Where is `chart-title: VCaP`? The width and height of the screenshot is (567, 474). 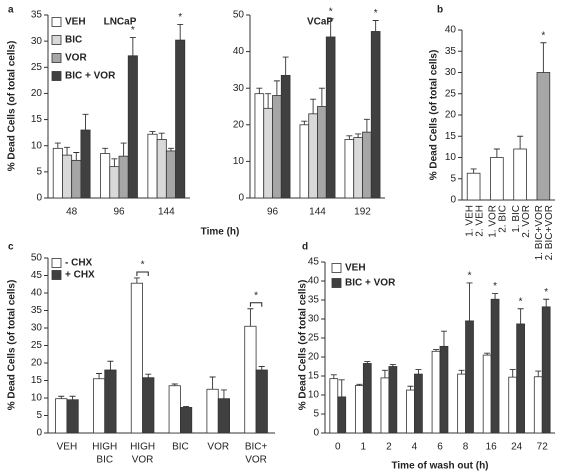 chart-title: VCaP is located at coordinates (320, 22).